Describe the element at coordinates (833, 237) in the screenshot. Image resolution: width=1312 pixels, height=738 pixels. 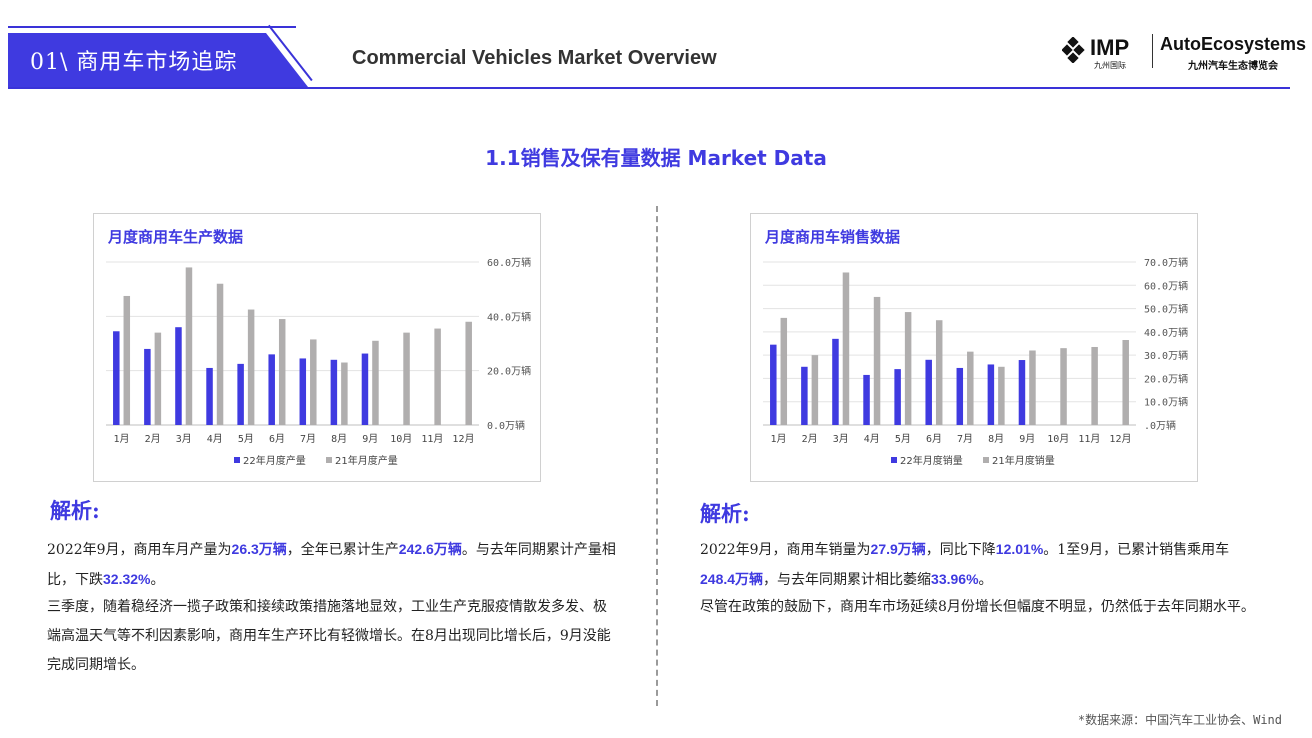
I see `chart-title: 月度商用车销售数据` at that location.